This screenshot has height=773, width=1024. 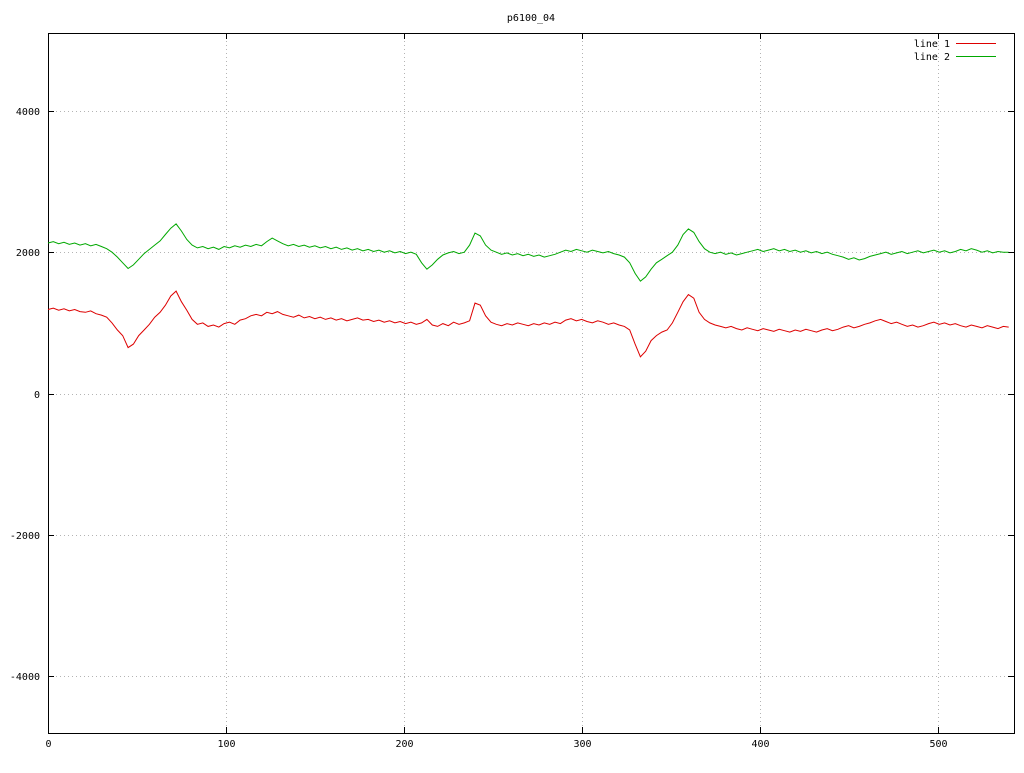 What do you see at coordinates (531, 18) in the screenshot?
I see `chart-title: p6100_04` at bounding box center [531, 18].